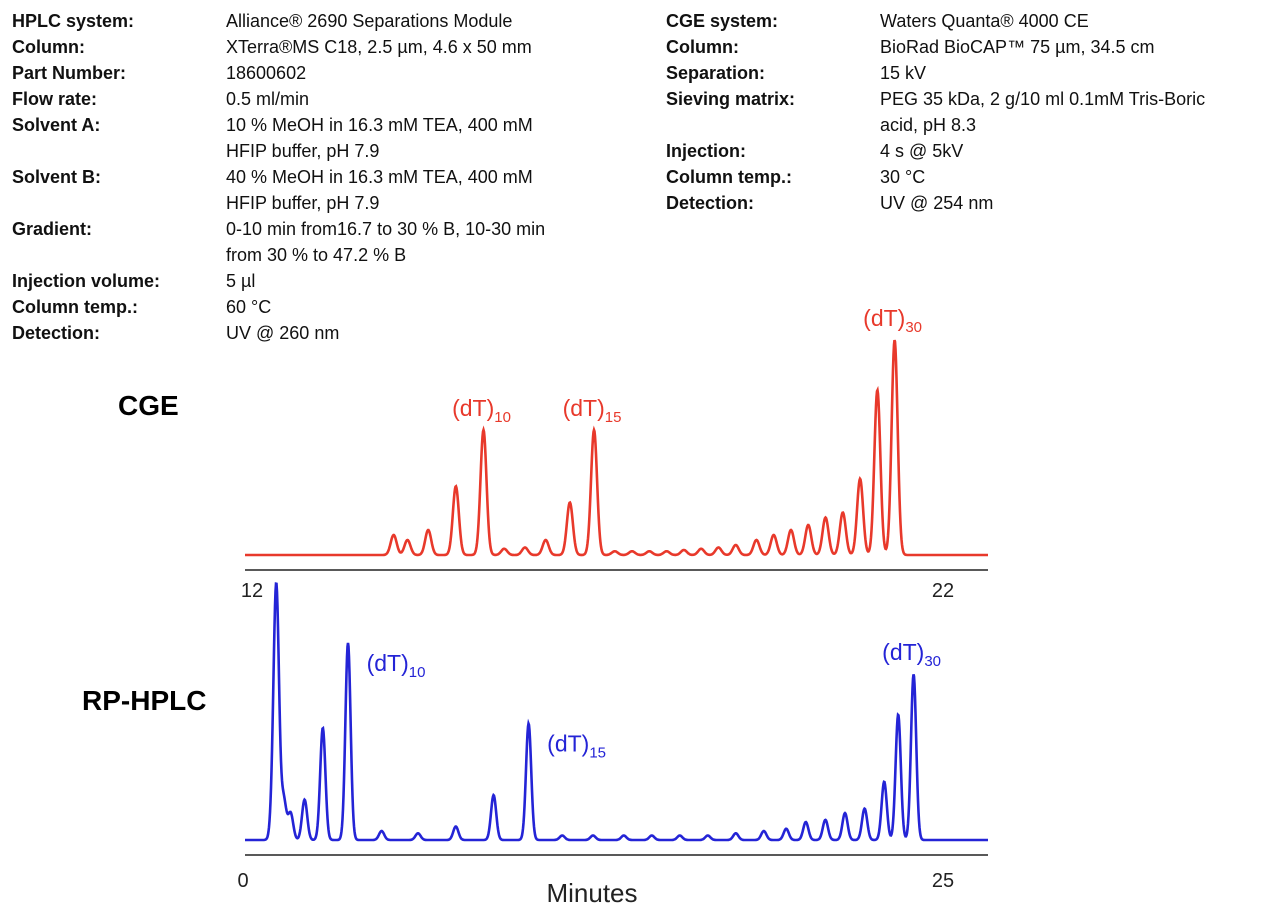 The height and width of the screenshot is (921, 1280). What do you see at coordinates (903, 73) in the screenshot?
I see `cge-spec-value: 15 kV` at bounding box center [903, 73].